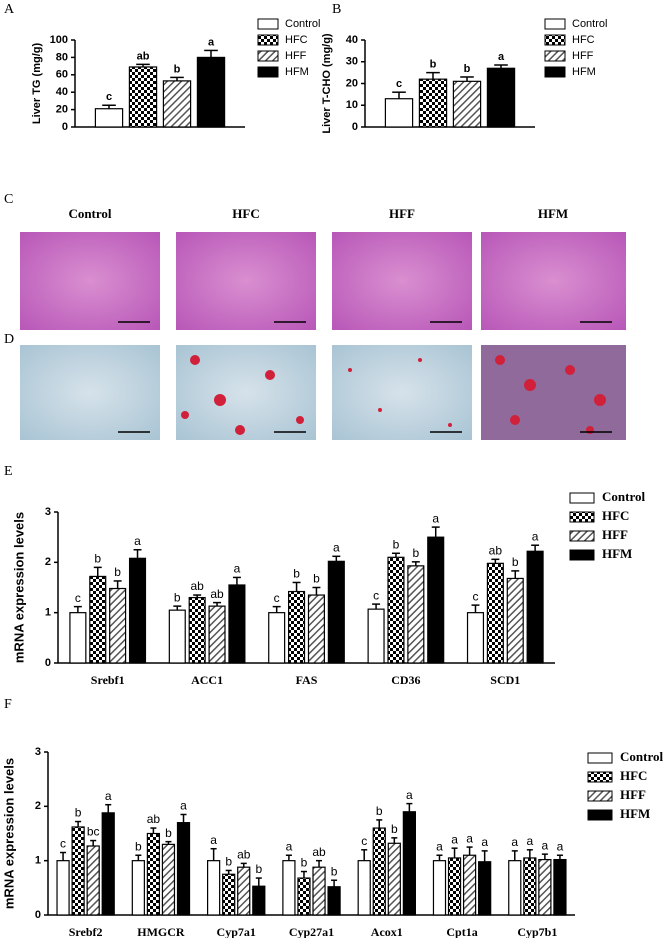 This screenshot has height=938, width=663. What do you see at coordinates (623, 496) in the screenshot?
I see `legend-label: Control` at bounding box center [623, 496].